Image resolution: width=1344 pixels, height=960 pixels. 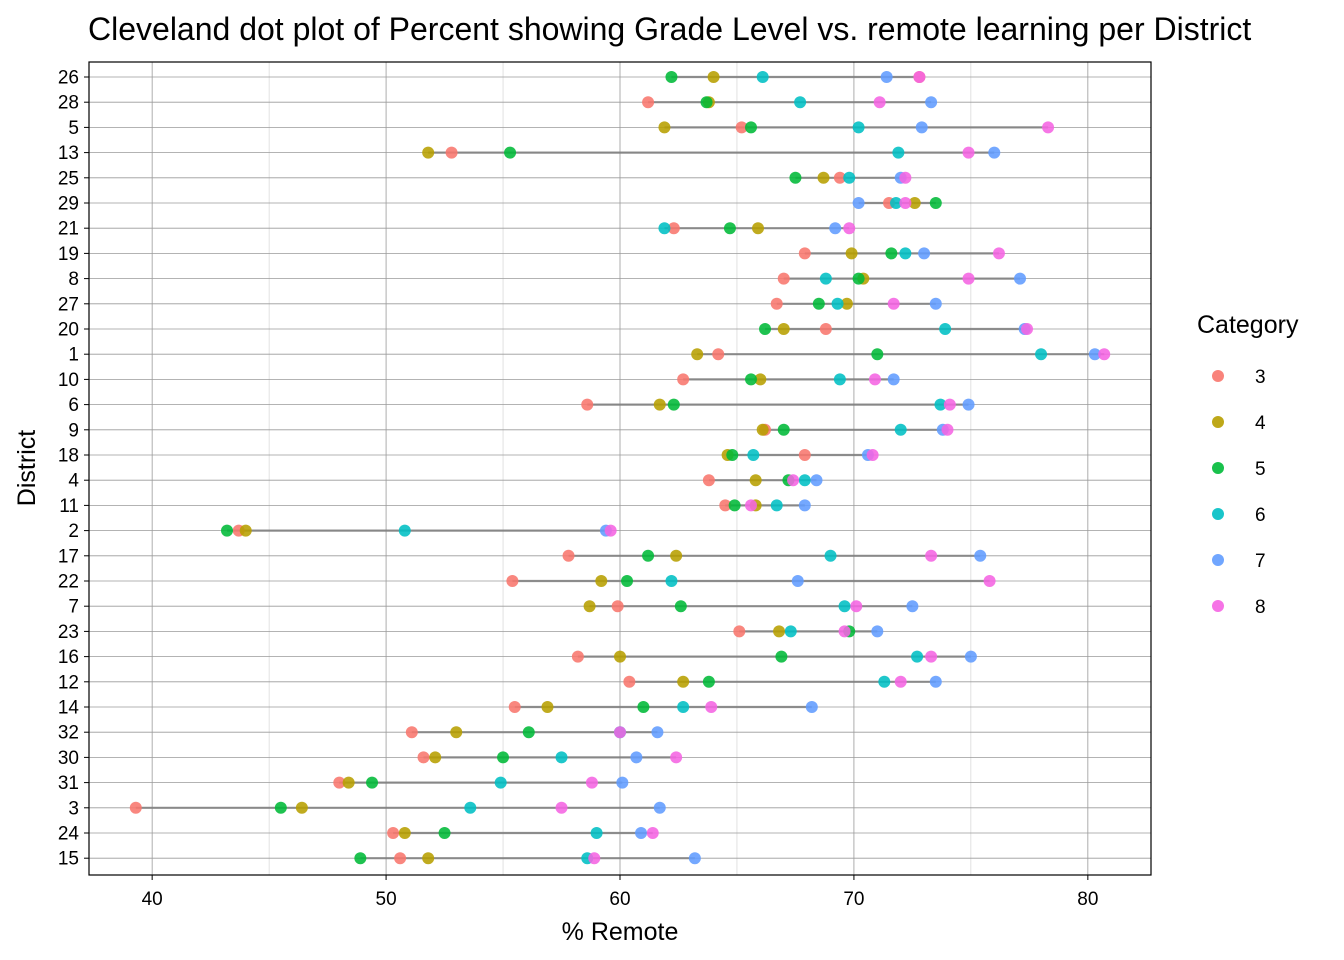 I want to click on x-tick-label: 50, so click(x=386, y=899).